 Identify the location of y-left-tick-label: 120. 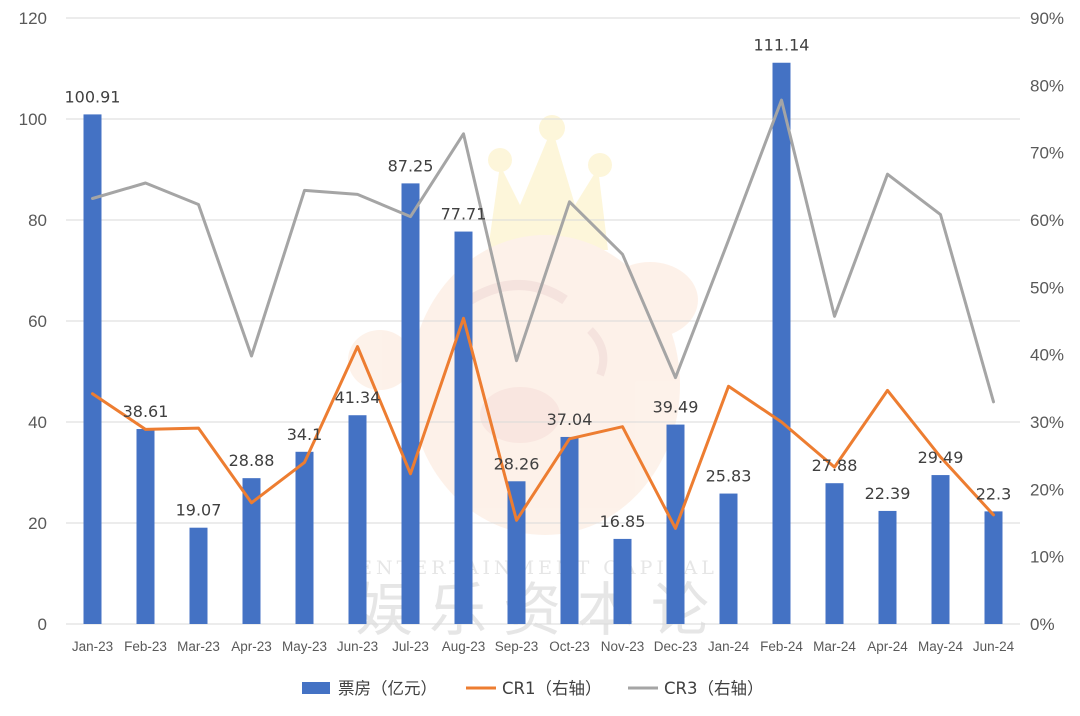
(33, 18).